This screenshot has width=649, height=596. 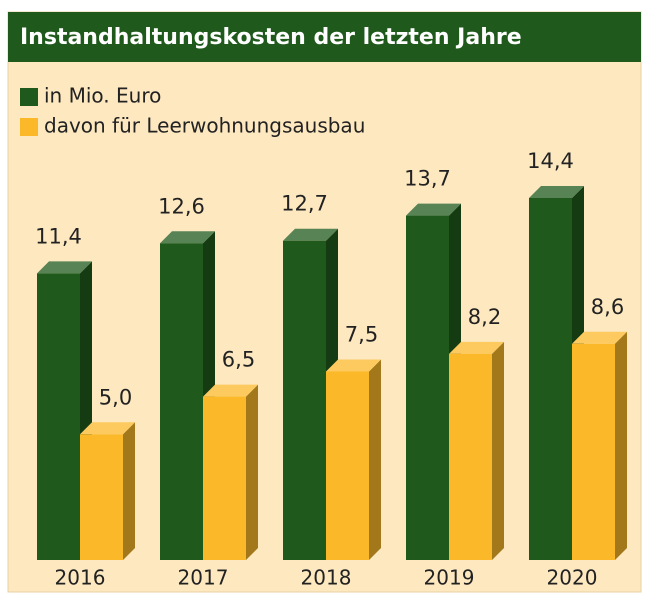 I want to click on value-label: 5,0, so click(x=115, y=397).